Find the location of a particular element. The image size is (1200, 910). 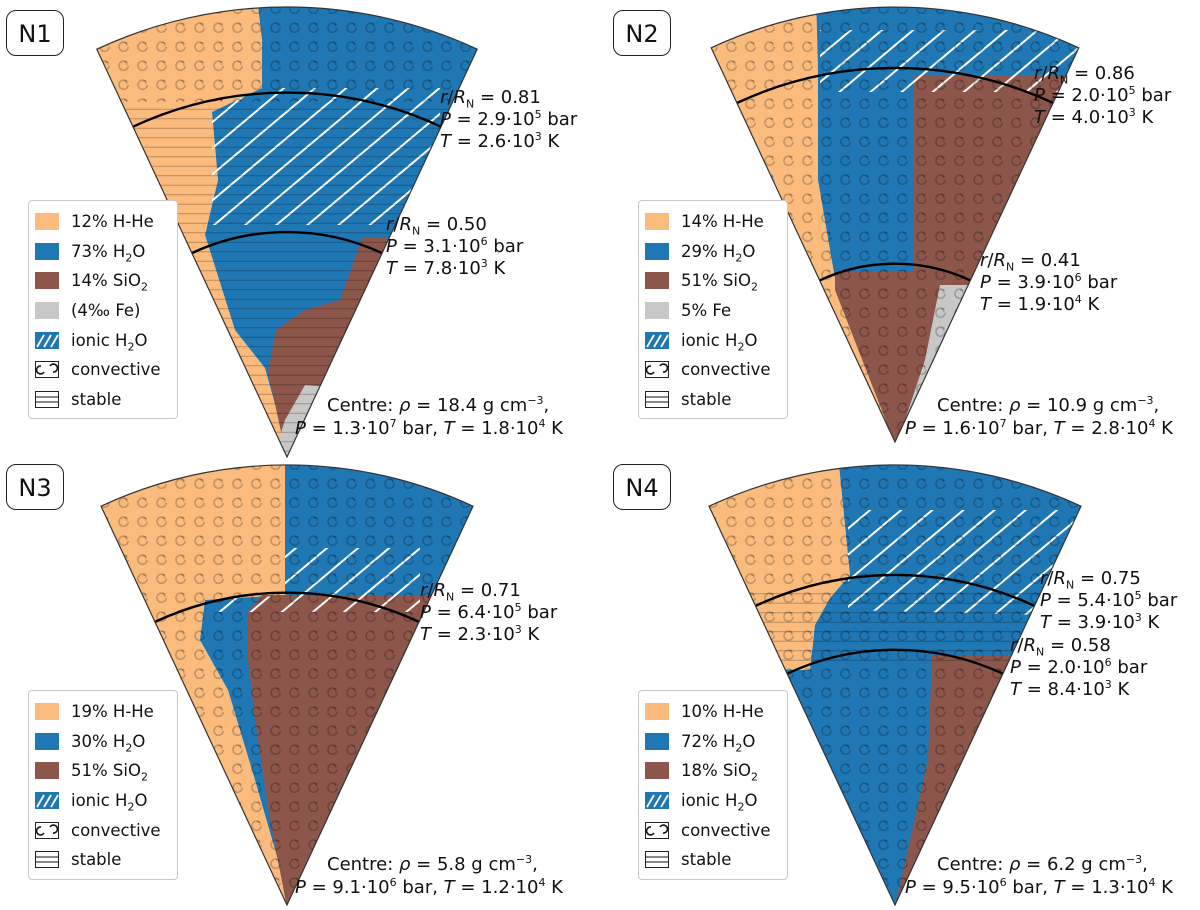

panel-label: N1 is located at coordinates (35, 33).